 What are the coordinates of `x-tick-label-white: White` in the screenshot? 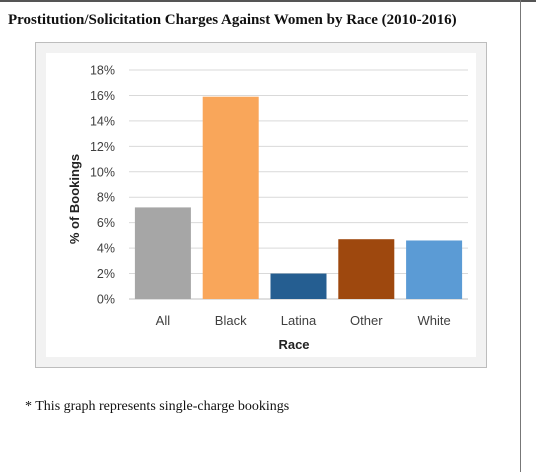 It's located at (433, 320).